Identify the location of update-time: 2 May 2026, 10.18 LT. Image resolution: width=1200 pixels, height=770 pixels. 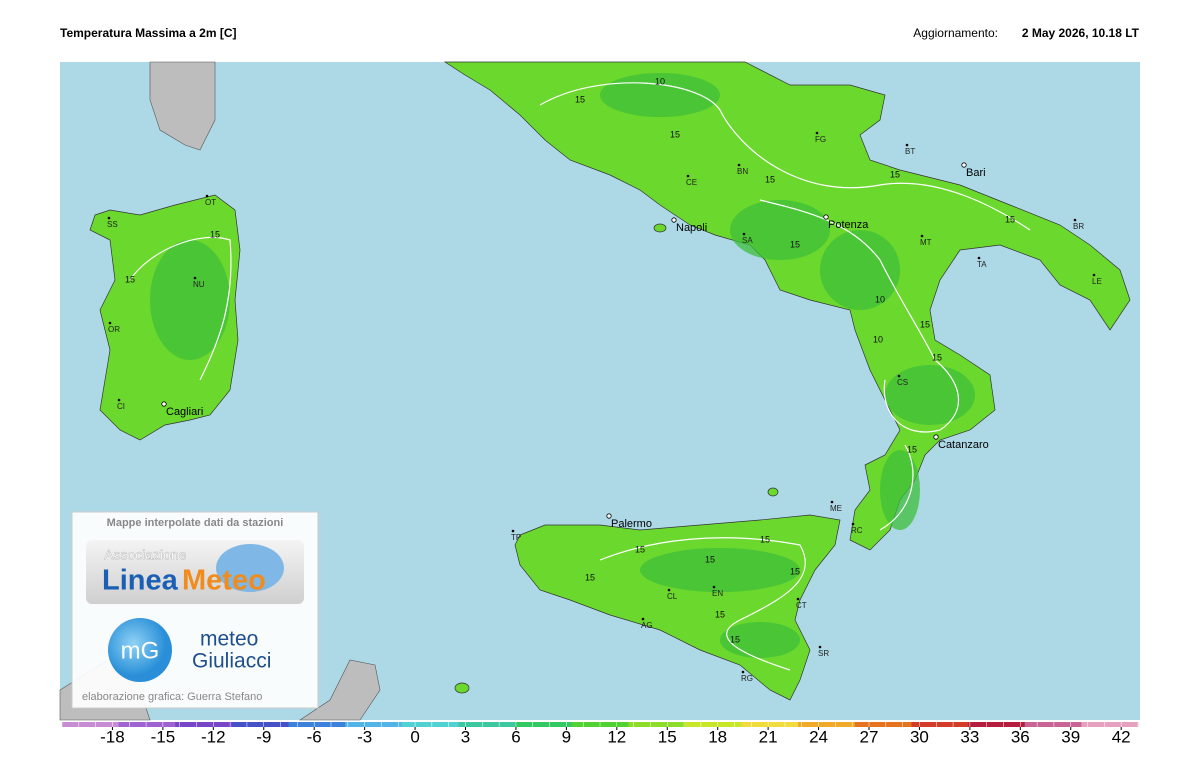
(1081, 33).